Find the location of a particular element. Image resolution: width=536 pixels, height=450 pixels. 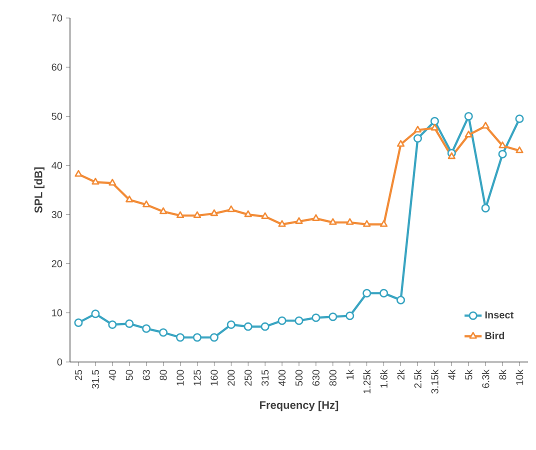

x-axis-title: Frequency [Hz] is located at coordinates (299, 406).